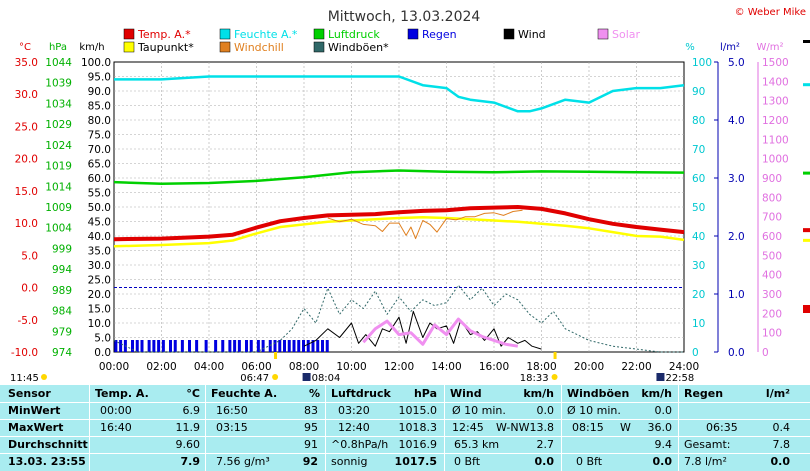  I want to click on legend-label: Feuchte A.*, so click(266, 34).